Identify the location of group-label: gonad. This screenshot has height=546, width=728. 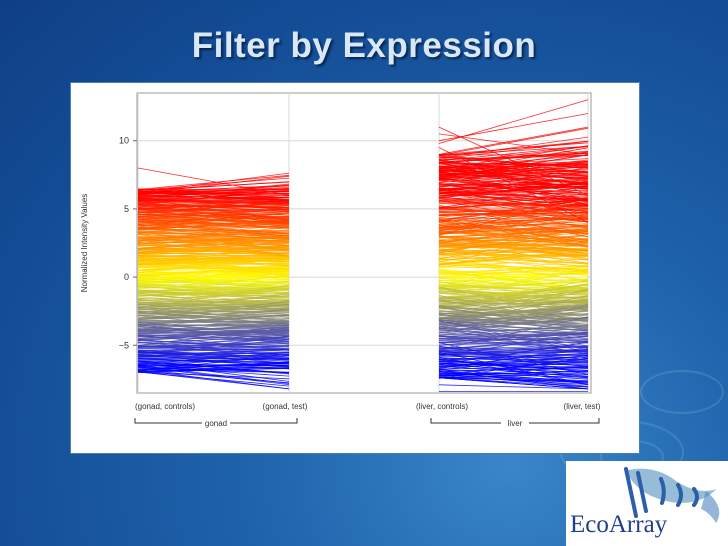
(216, 423).